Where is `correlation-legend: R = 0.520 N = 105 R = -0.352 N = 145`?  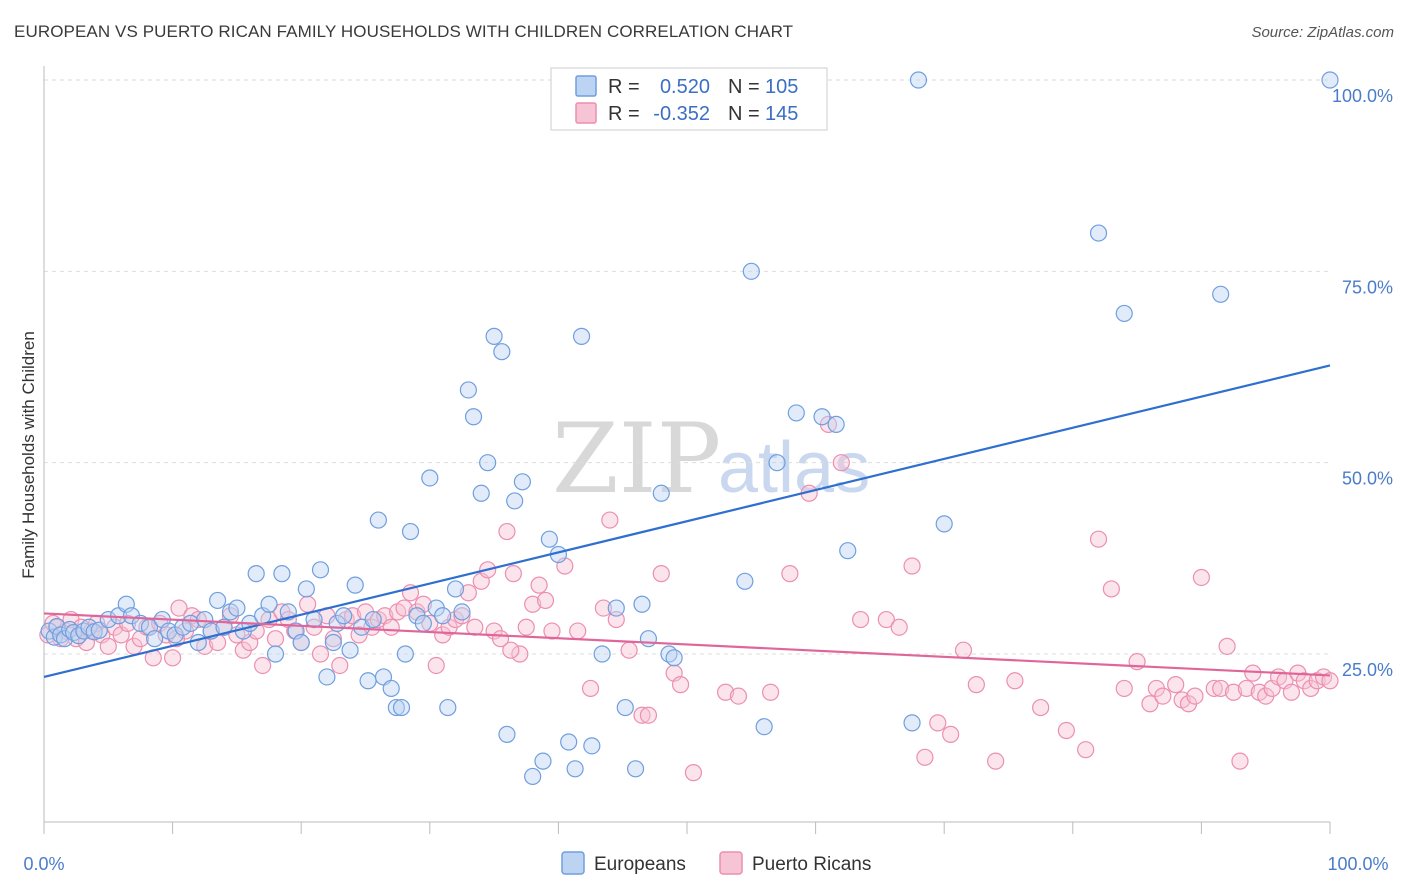
correlation-legend: R = 0.520 N = 105 R = -0.352 N = 145 is located at coordinates (689, 99).